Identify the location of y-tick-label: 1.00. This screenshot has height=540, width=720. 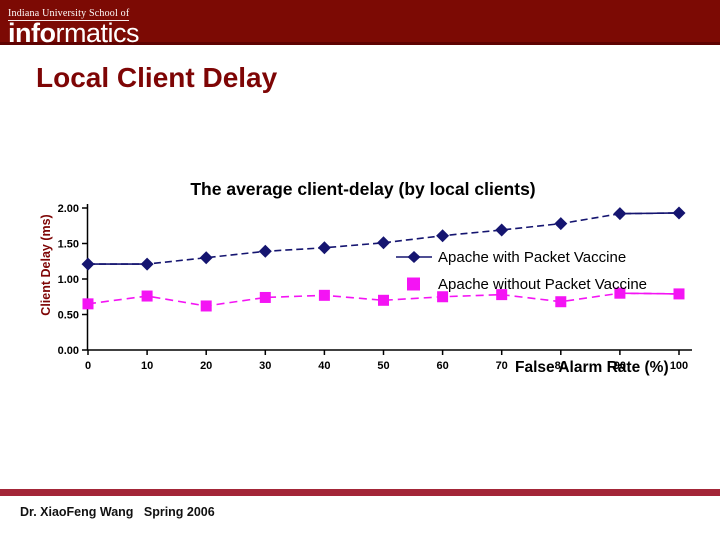
(68, 280).